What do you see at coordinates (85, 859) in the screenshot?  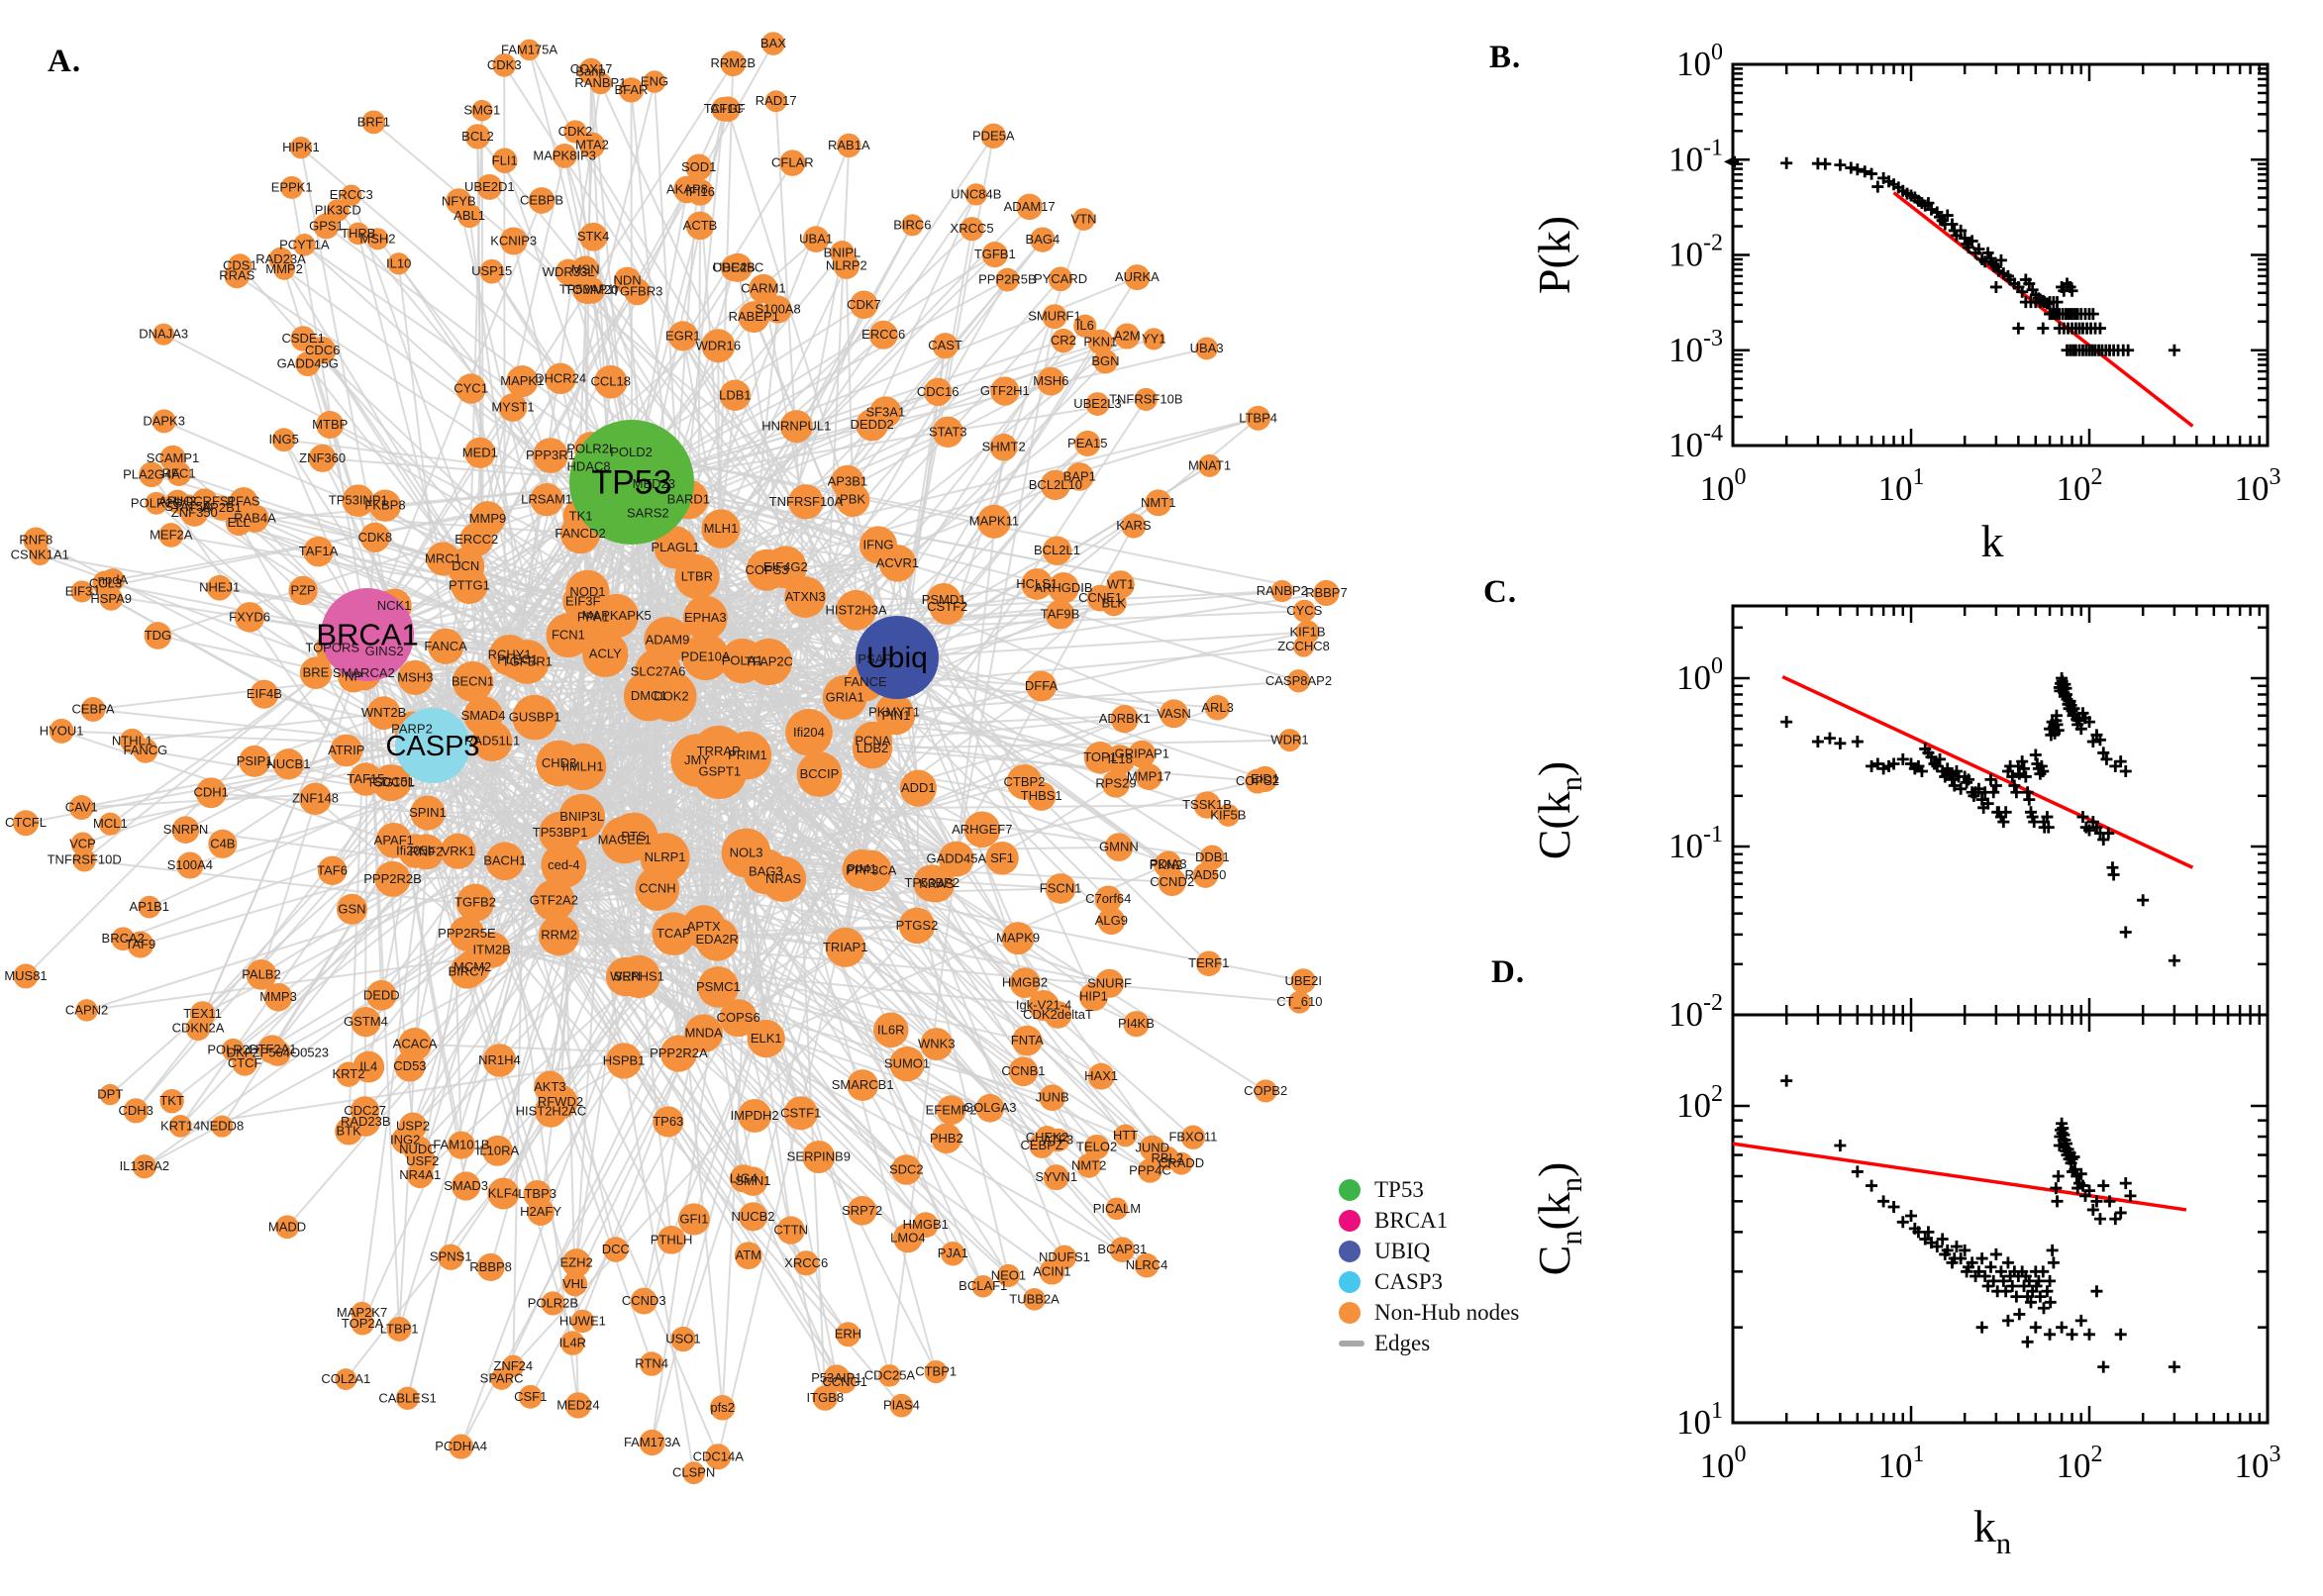 I see `network-node-label: TNFRSF10D` at bounding box center [85, 859].